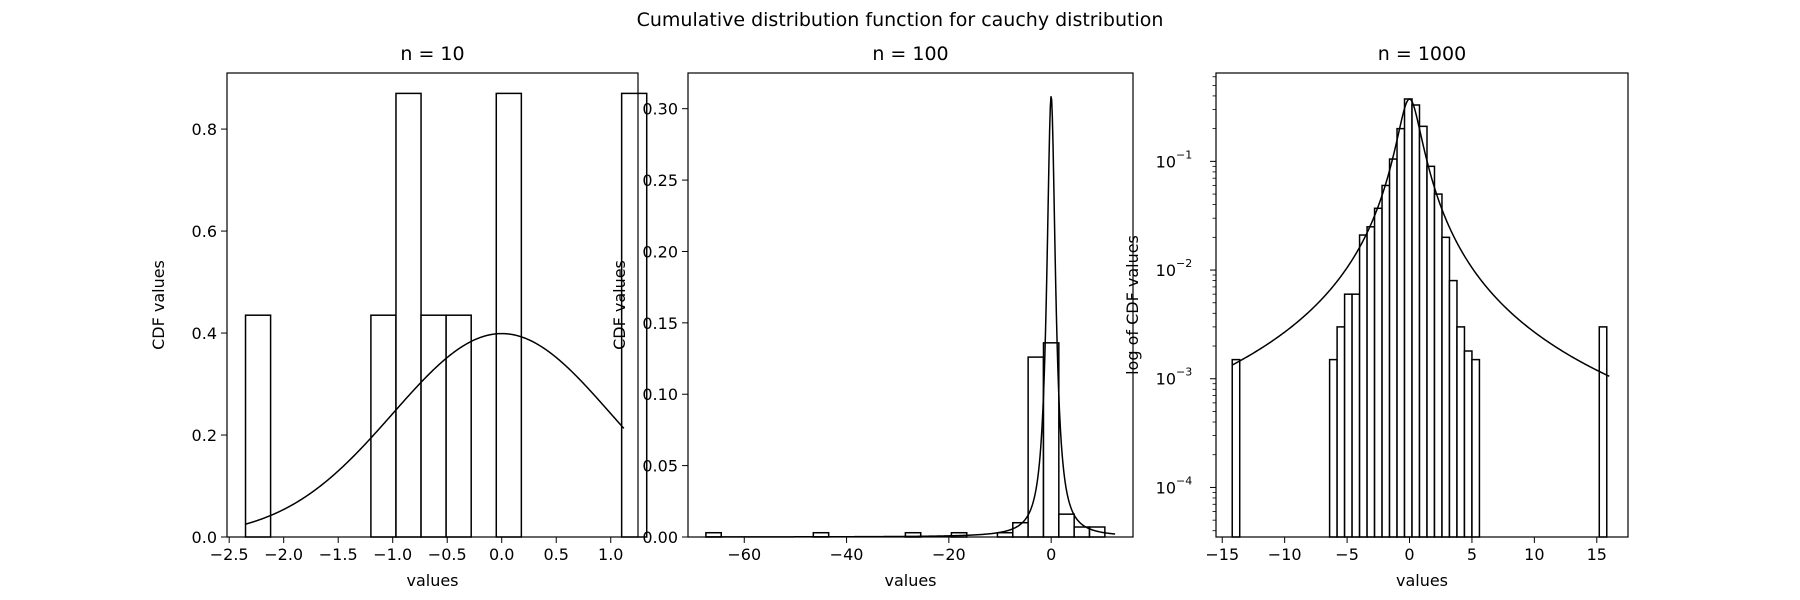 The image size is (1800, 600). What do you see at coordinates (660, 466) in the screenshot?
I see `y-tick-label: 0.05` at bounding box center [660, 466].